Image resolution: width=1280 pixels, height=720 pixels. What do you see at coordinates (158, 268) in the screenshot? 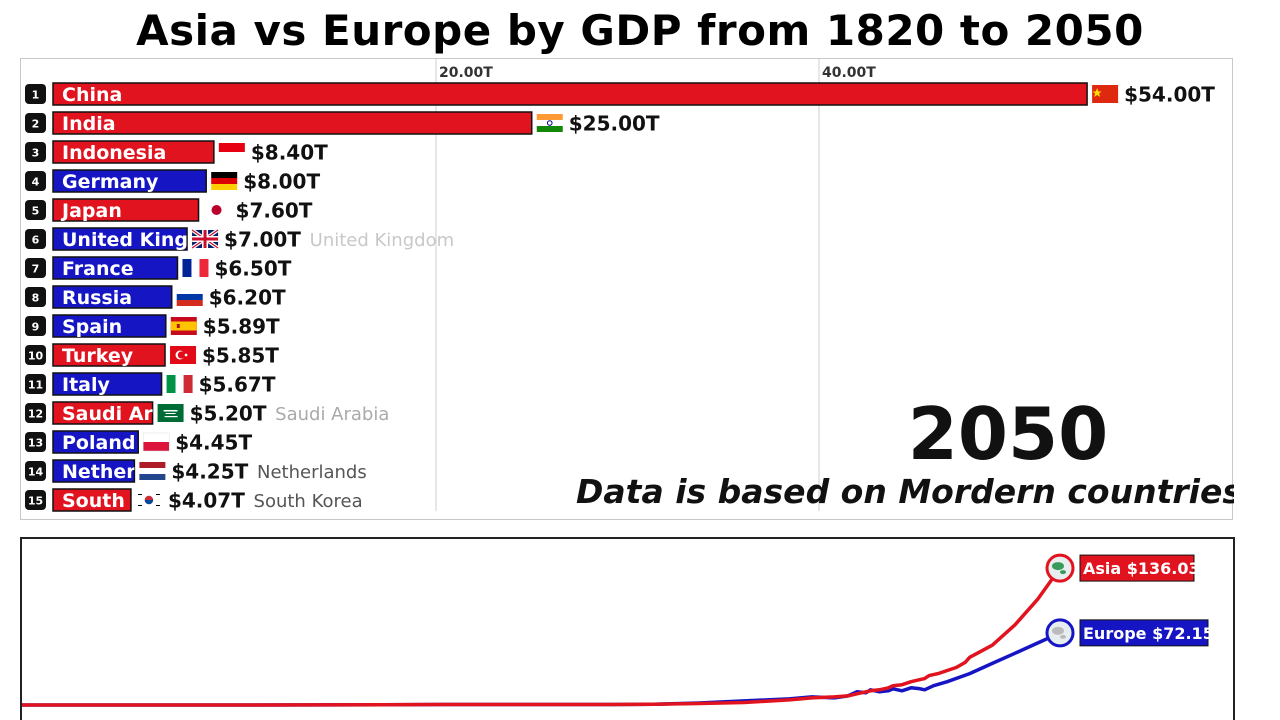
I see `bar-row: 7 France $6.50T` at bounding box center [158, 268].